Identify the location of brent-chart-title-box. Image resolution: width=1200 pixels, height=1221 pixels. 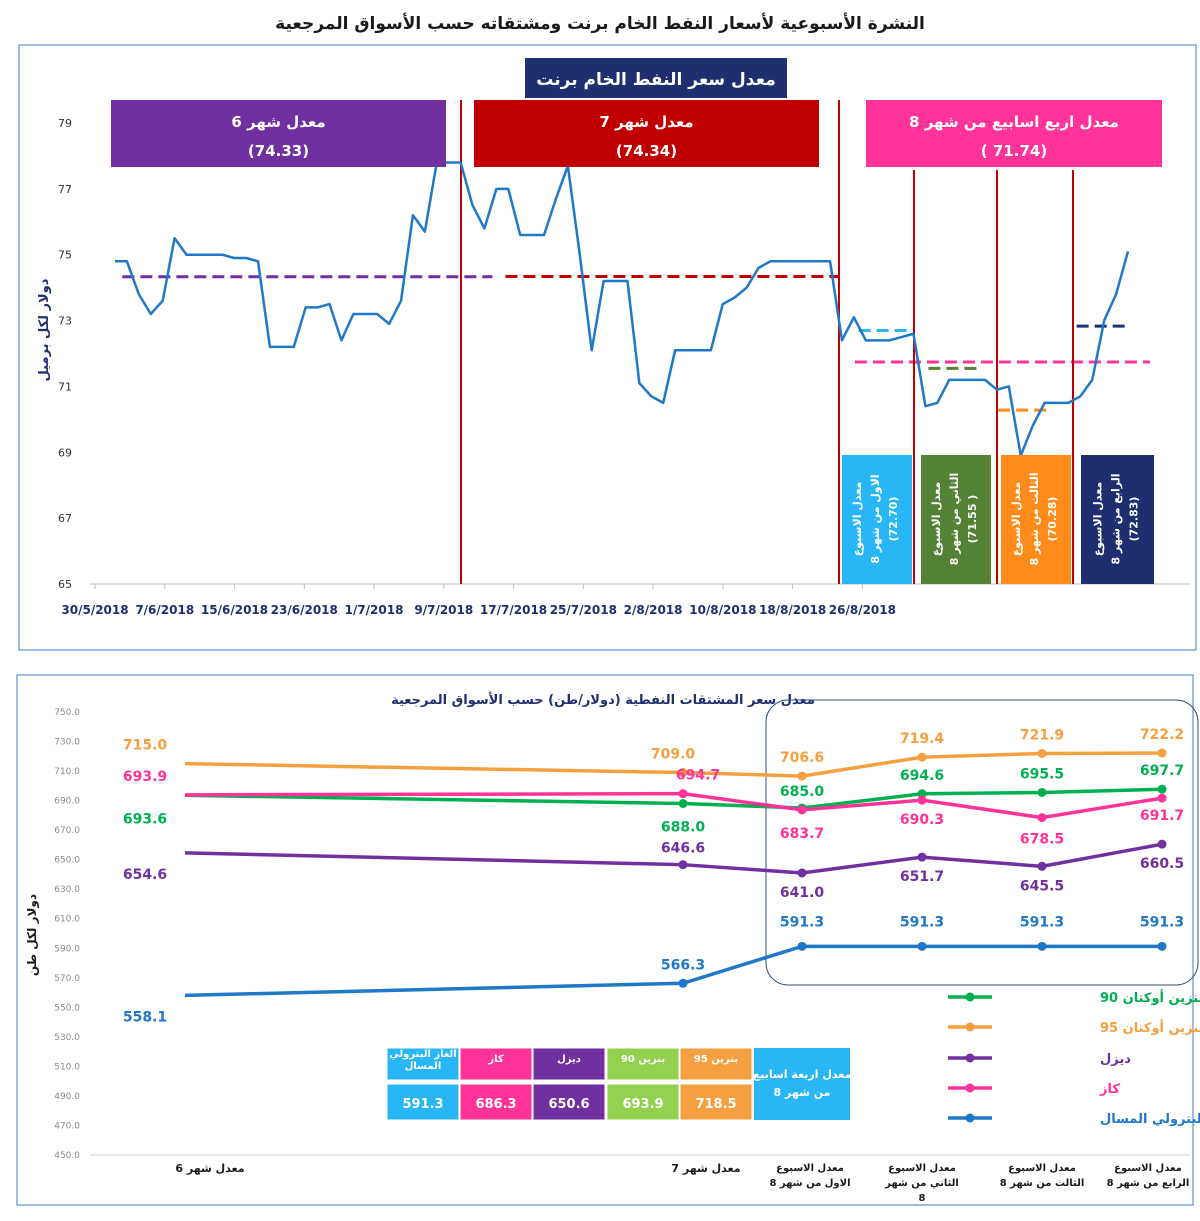
(656, 78).